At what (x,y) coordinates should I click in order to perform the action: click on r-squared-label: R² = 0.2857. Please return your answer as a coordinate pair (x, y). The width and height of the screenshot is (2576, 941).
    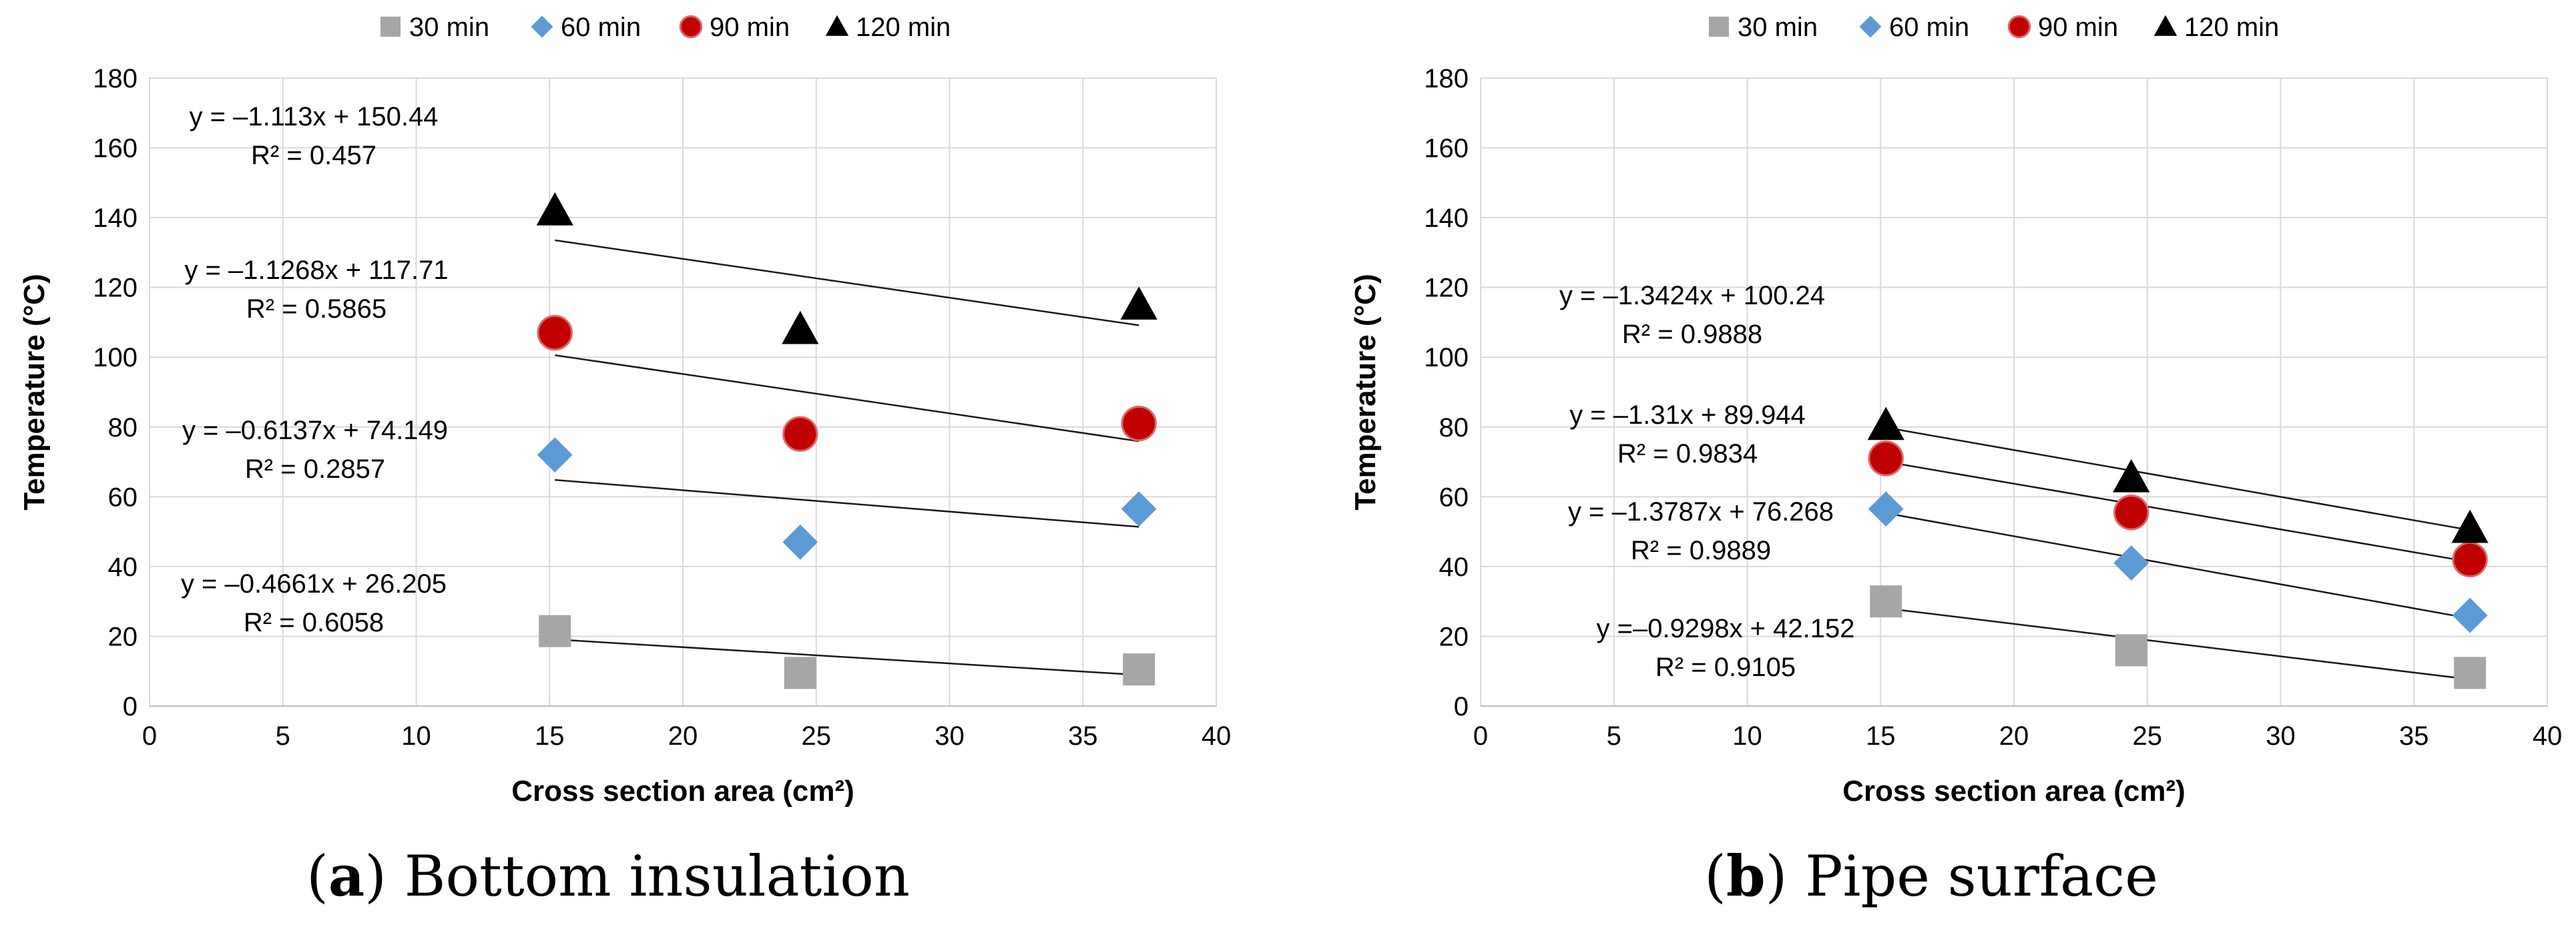
    Looking at the image, I should click on (315, 469).